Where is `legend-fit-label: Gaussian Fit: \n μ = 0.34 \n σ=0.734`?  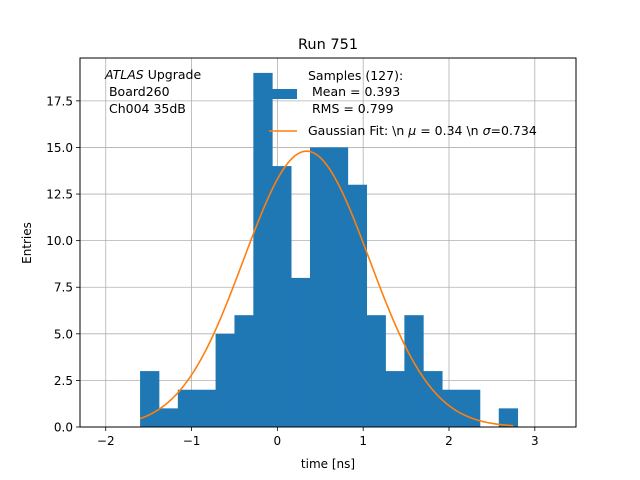 legend-fit-label: Gaussian Fit: \n μ = 0.34 \n σ=0.734 is located at coordinates (422, 130).